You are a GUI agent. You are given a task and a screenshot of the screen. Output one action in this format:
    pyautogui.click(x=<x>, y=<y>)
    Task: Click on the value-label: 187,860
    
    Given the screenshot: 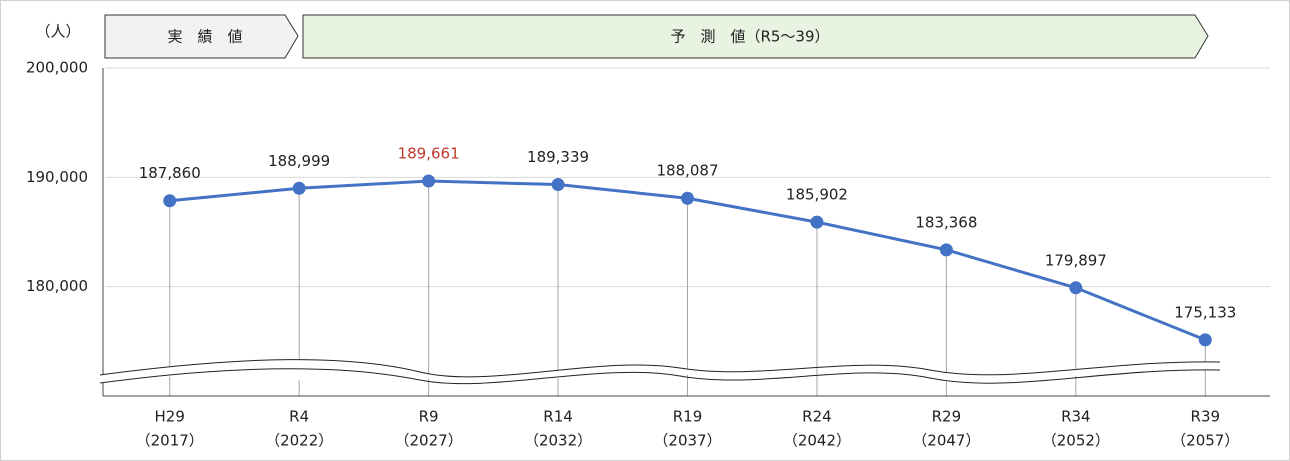 What is the action you would take?
    pyautogui.click(x=170, y=173)
    